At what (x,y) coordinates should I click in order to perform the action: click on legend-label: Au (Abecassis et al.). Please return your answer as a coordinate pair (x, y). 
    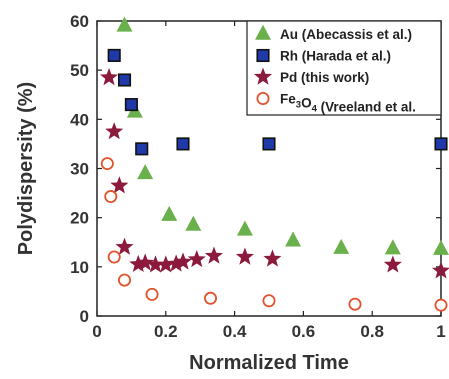
    Looking at the image, I should click on (346, 34).